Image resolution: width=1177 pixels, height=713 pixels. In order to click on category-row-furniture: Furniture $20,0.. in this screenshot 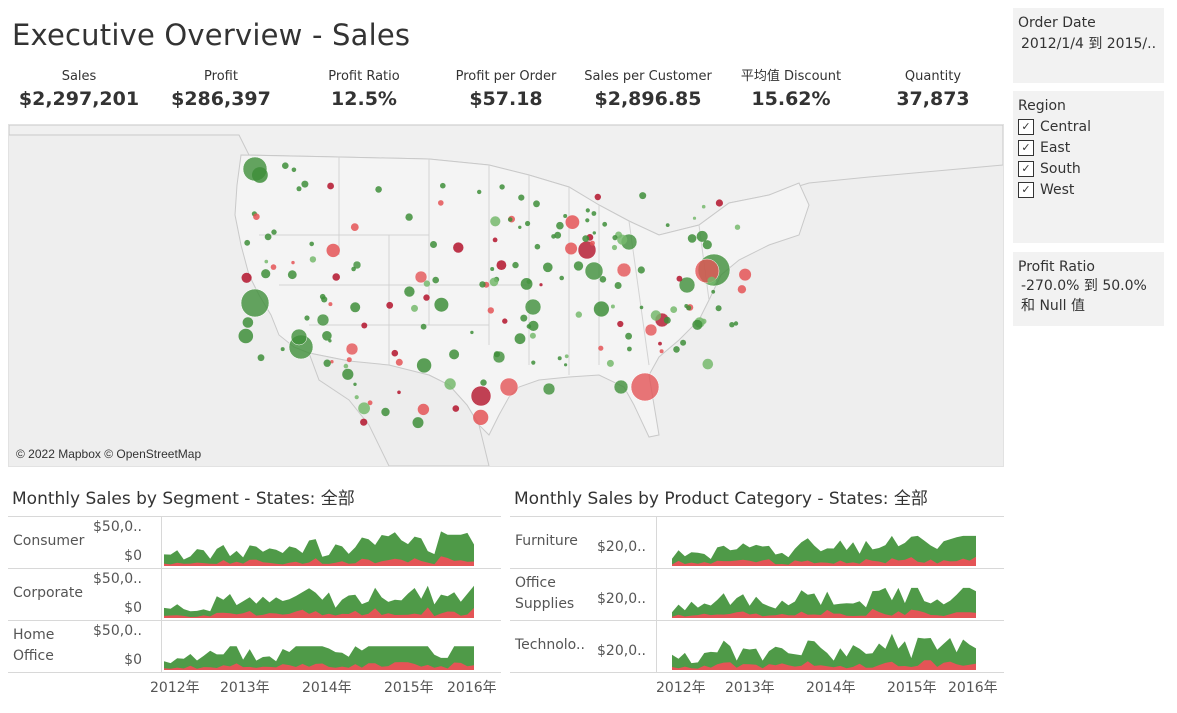, I will do `click(757, 543)`.